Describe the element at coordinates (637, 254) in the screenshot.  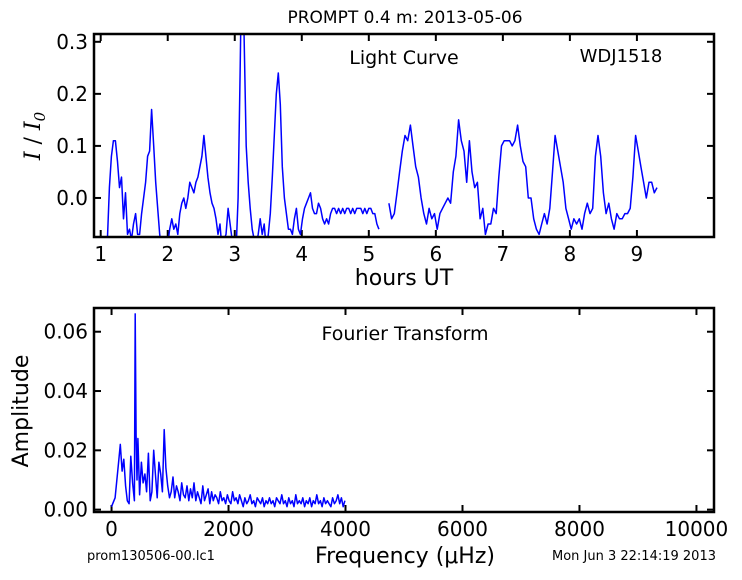
I see `light-curve-xtick-label: 9` at that location.